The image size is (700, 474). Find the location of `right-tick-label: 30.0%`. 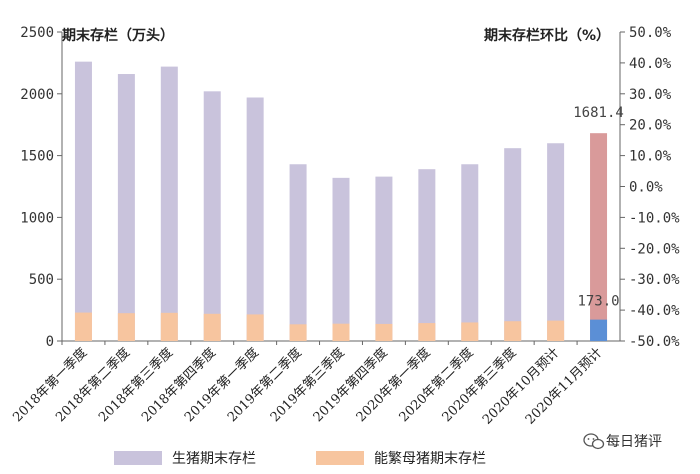

right-tick-label: 30.0% is located at coordinates (650, 95).